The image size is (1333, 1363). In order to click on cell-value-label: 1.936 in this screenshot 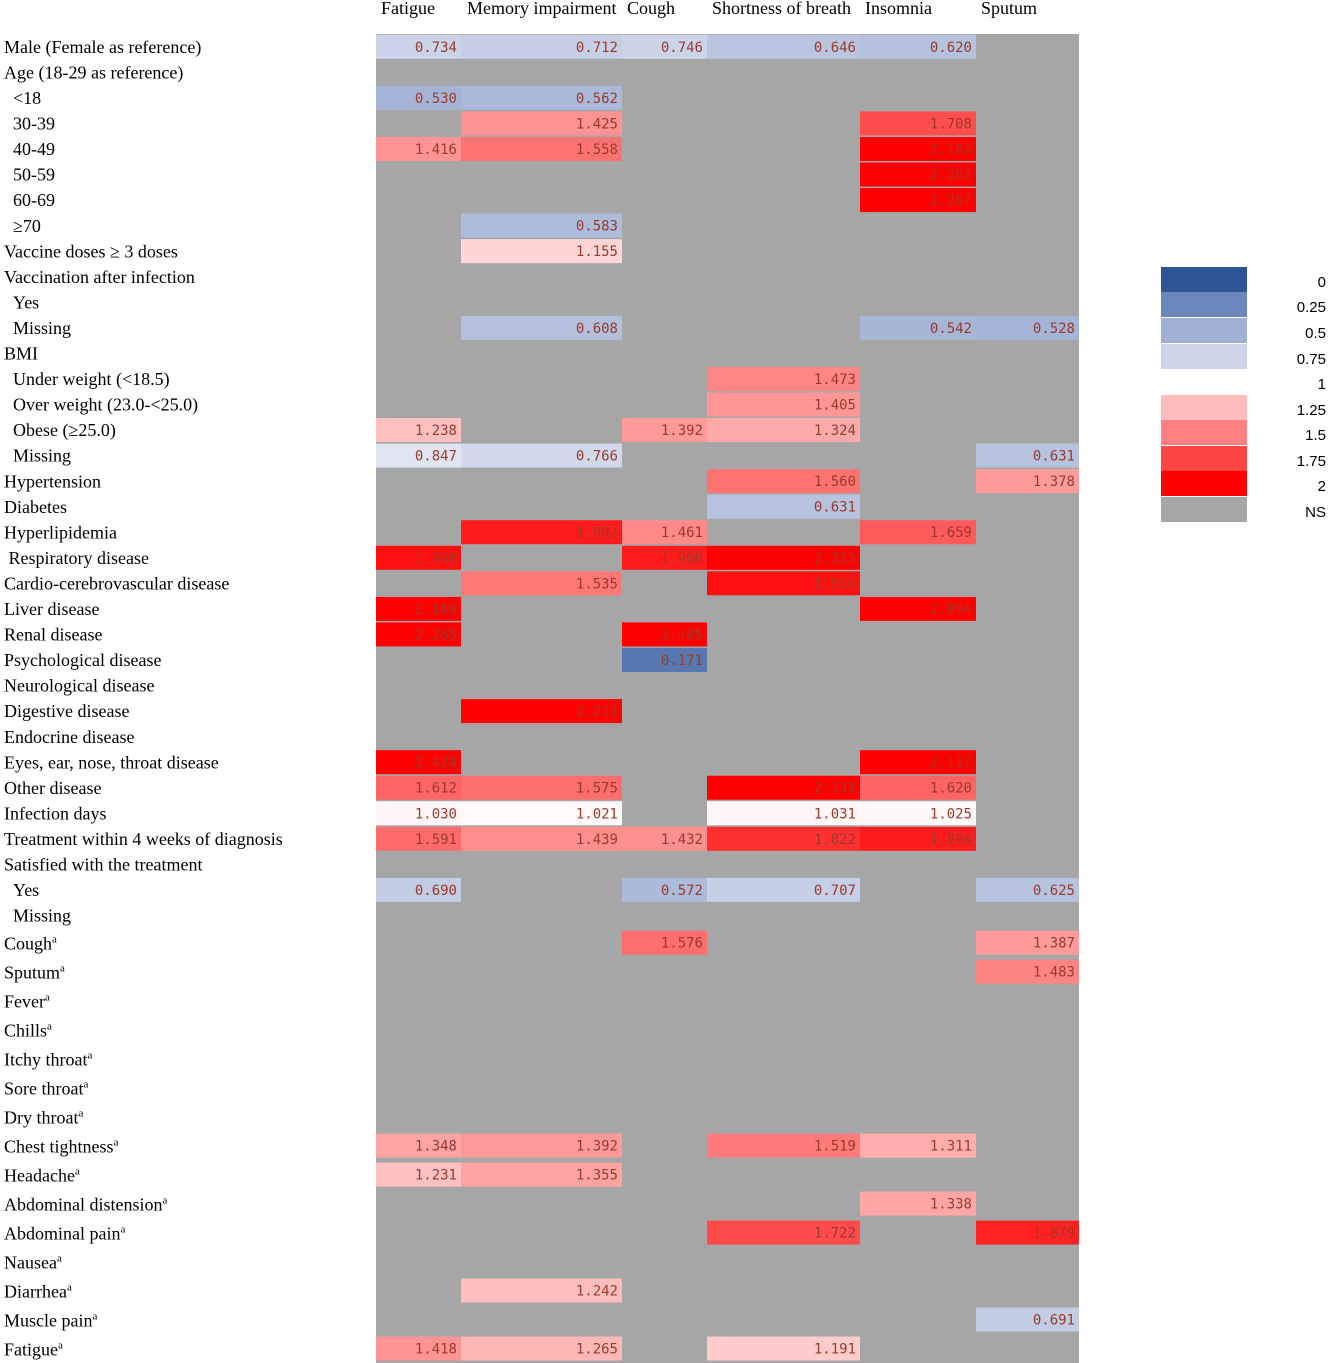, I will do `click(835, 584)`.